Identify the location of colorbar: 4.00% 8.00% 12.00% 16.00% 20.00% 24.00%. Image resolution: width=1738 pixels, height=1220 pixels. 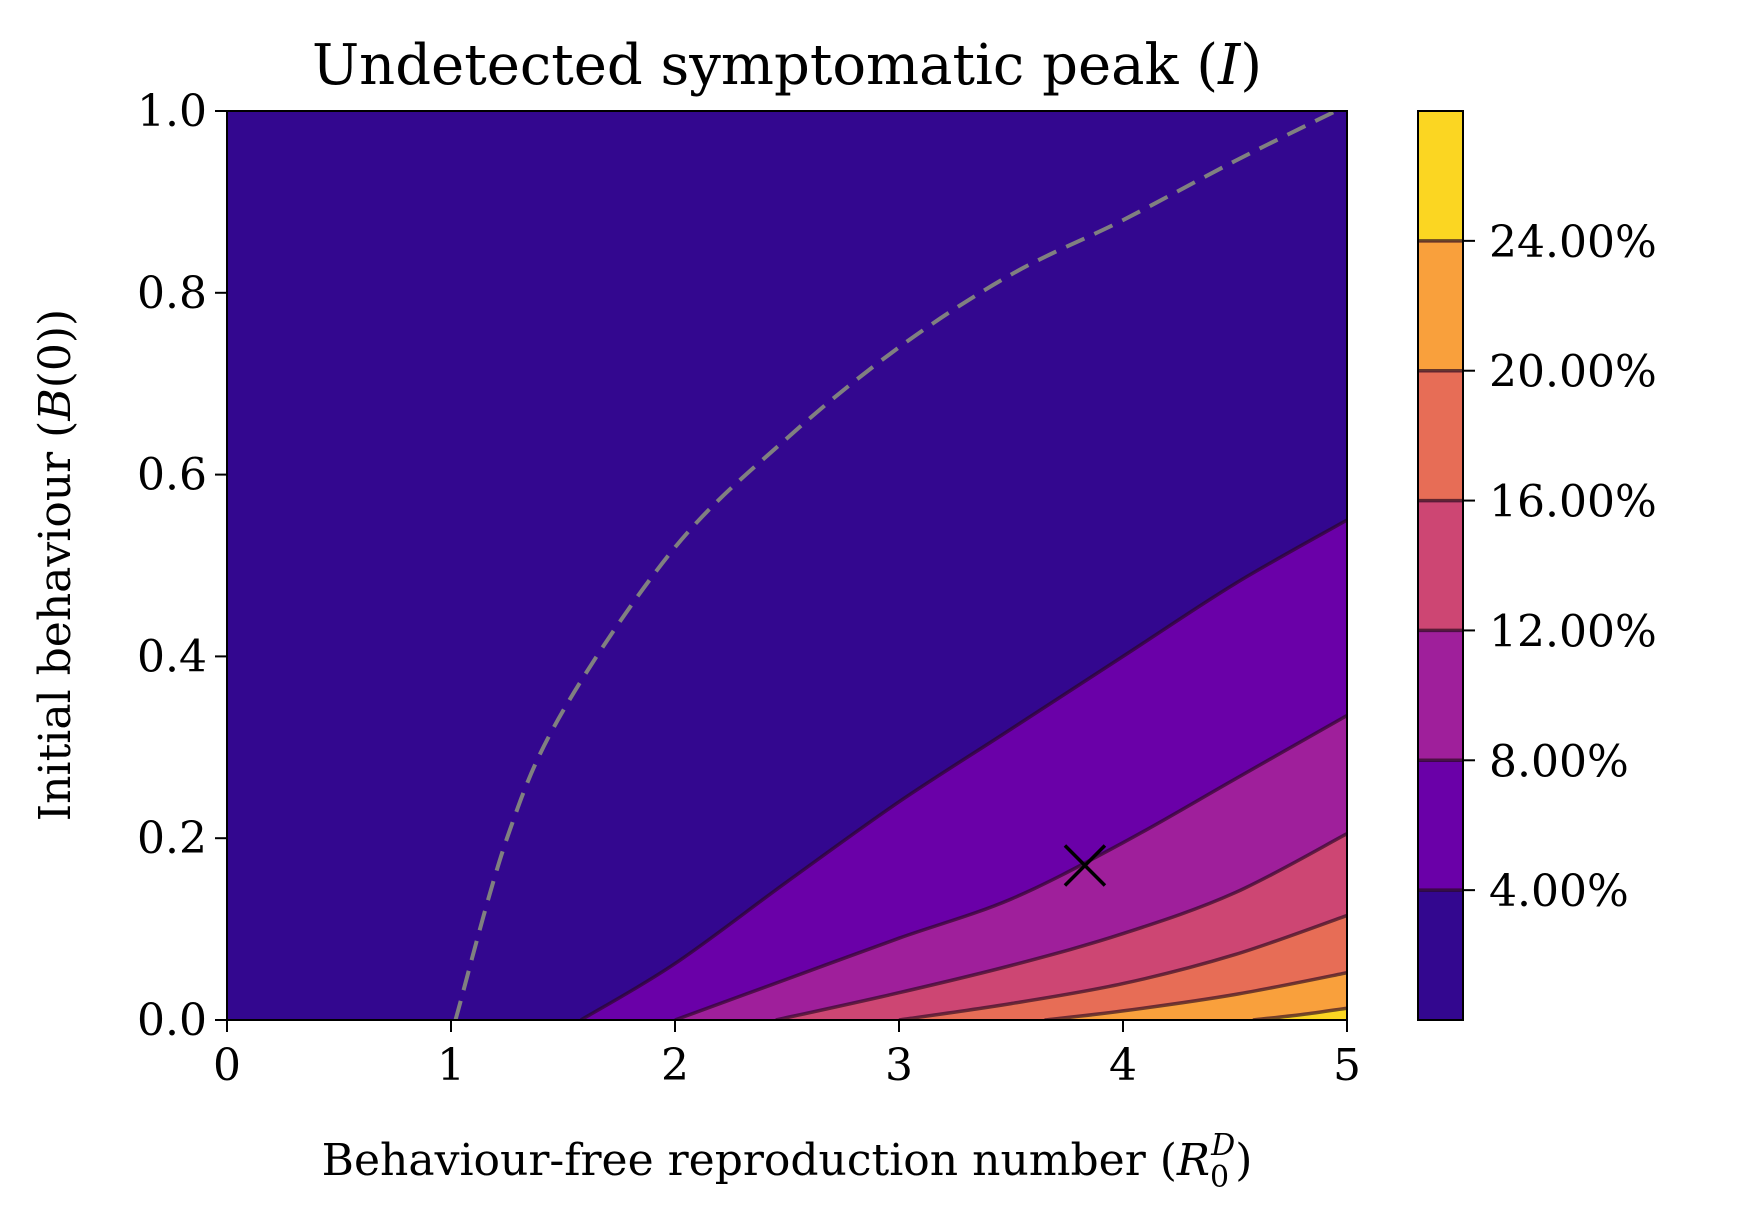
(1537, 565).